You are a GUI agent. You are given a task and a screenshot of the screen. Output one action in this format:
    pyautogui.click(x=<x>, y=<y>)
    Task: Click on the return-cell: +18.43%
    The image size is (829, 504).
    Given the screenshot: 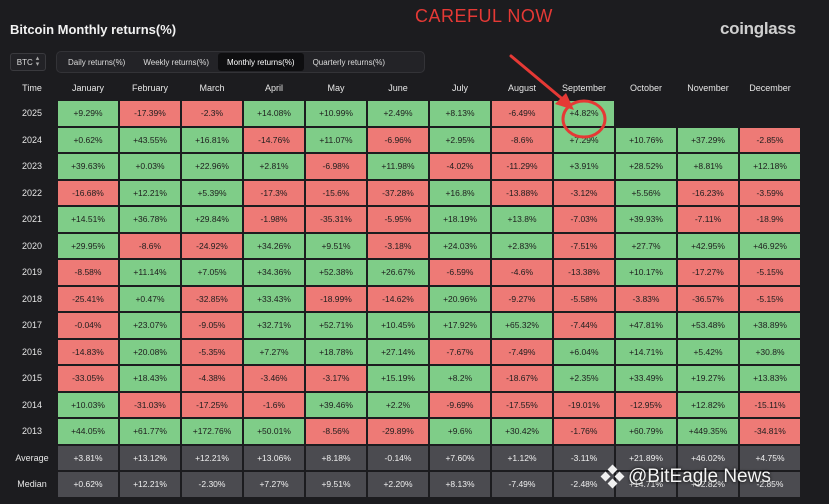 What is the action you would take?
    pyautogui.click(x=150, y=378)
    